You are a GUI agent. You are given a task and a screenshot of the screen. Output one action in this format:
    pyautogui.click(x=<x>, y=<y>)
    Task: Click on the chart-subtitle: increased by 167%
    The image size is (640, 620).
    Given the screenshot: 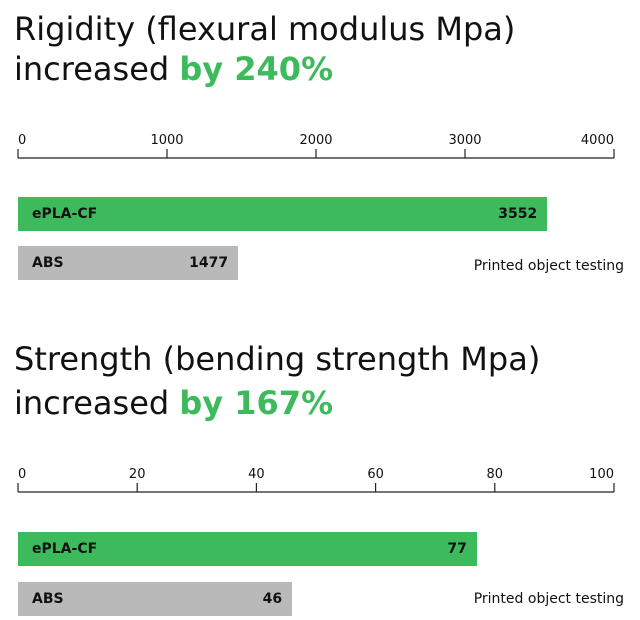 What is the action you would take?
    pyautogui.click(x=173, y=403)
    